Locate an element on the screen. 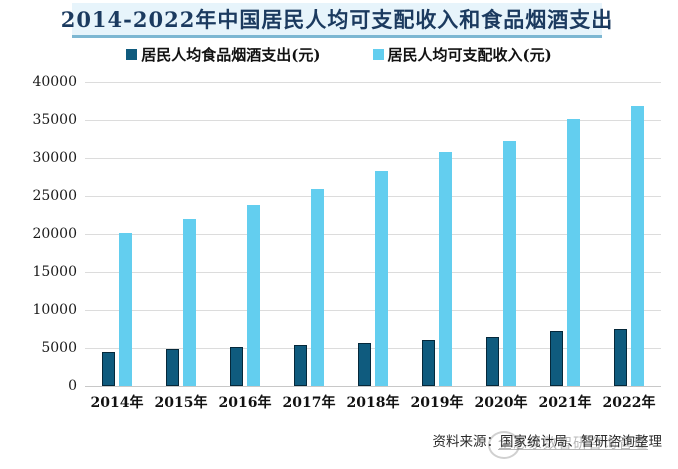 This screenshot has height=469, width=678. bar-group-2017年 is located at coordinates (309, 234).